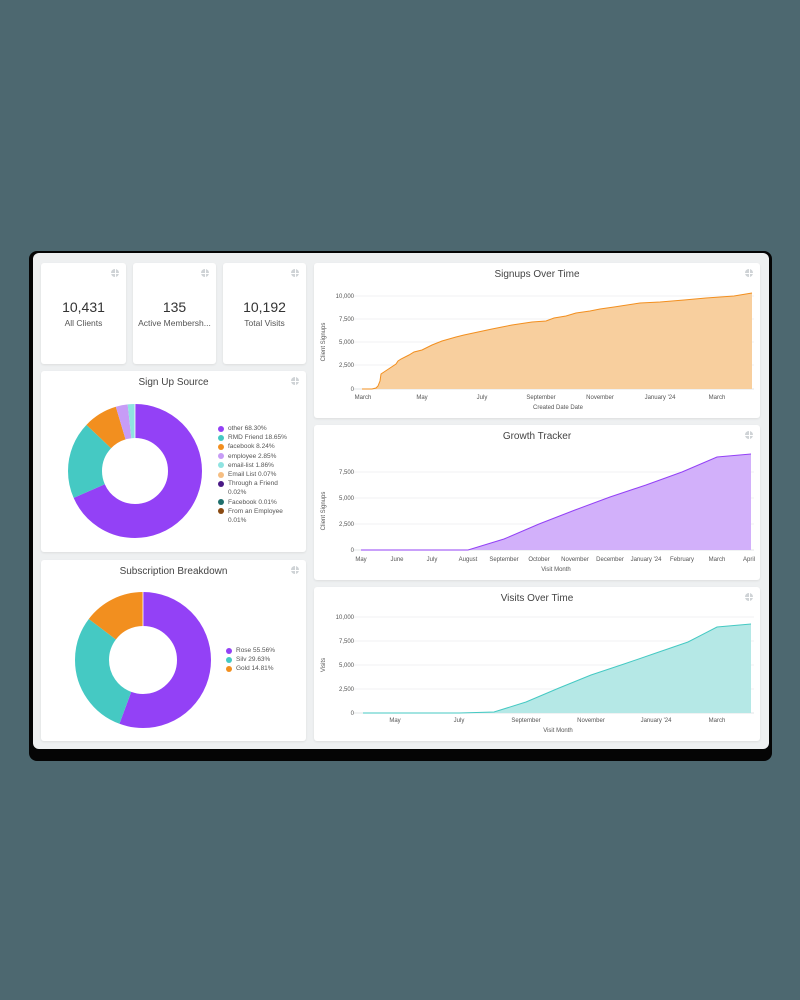 This screenshot has height=1000, width=800. Describe the element at coordinates (83, 323) in the screenshot. I see `kpi-label: All Clients` at that location.